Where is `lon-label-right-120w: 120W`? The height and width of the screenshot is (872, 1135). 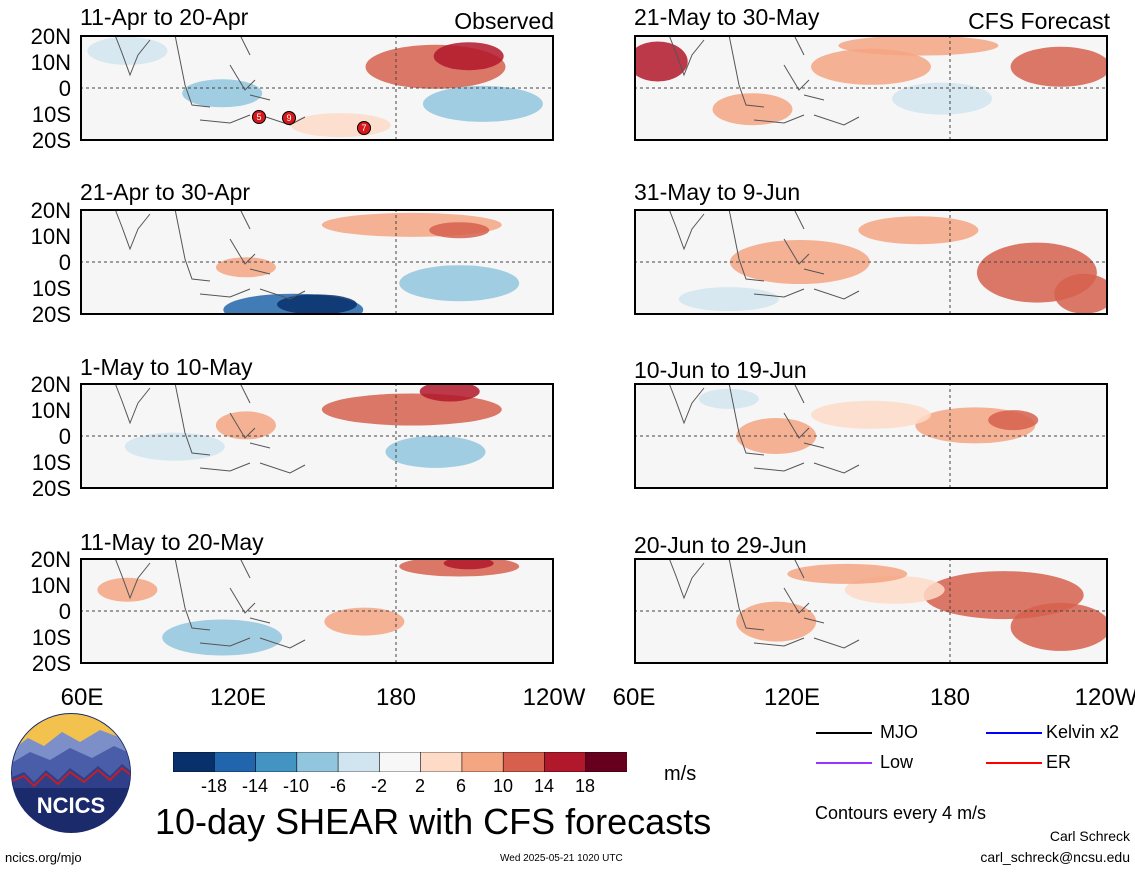
lon-label-right-120w: 120W is located at coordinates (1104, 697).